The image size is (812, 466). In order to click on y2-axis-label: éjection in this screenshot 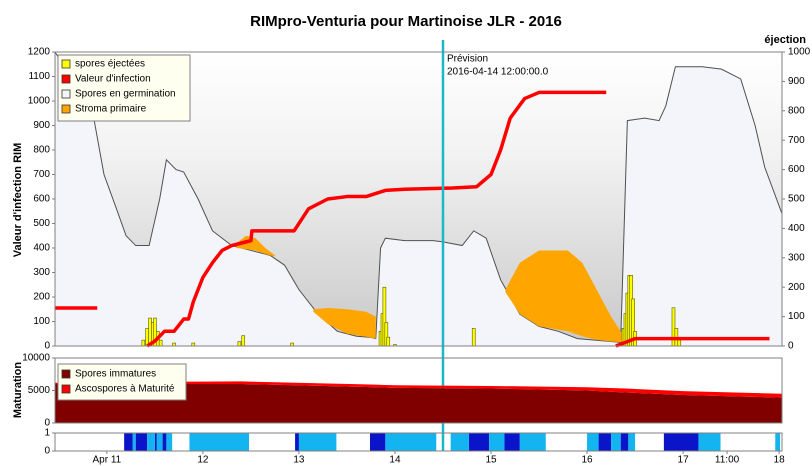, I will do `click(785, 40)`.